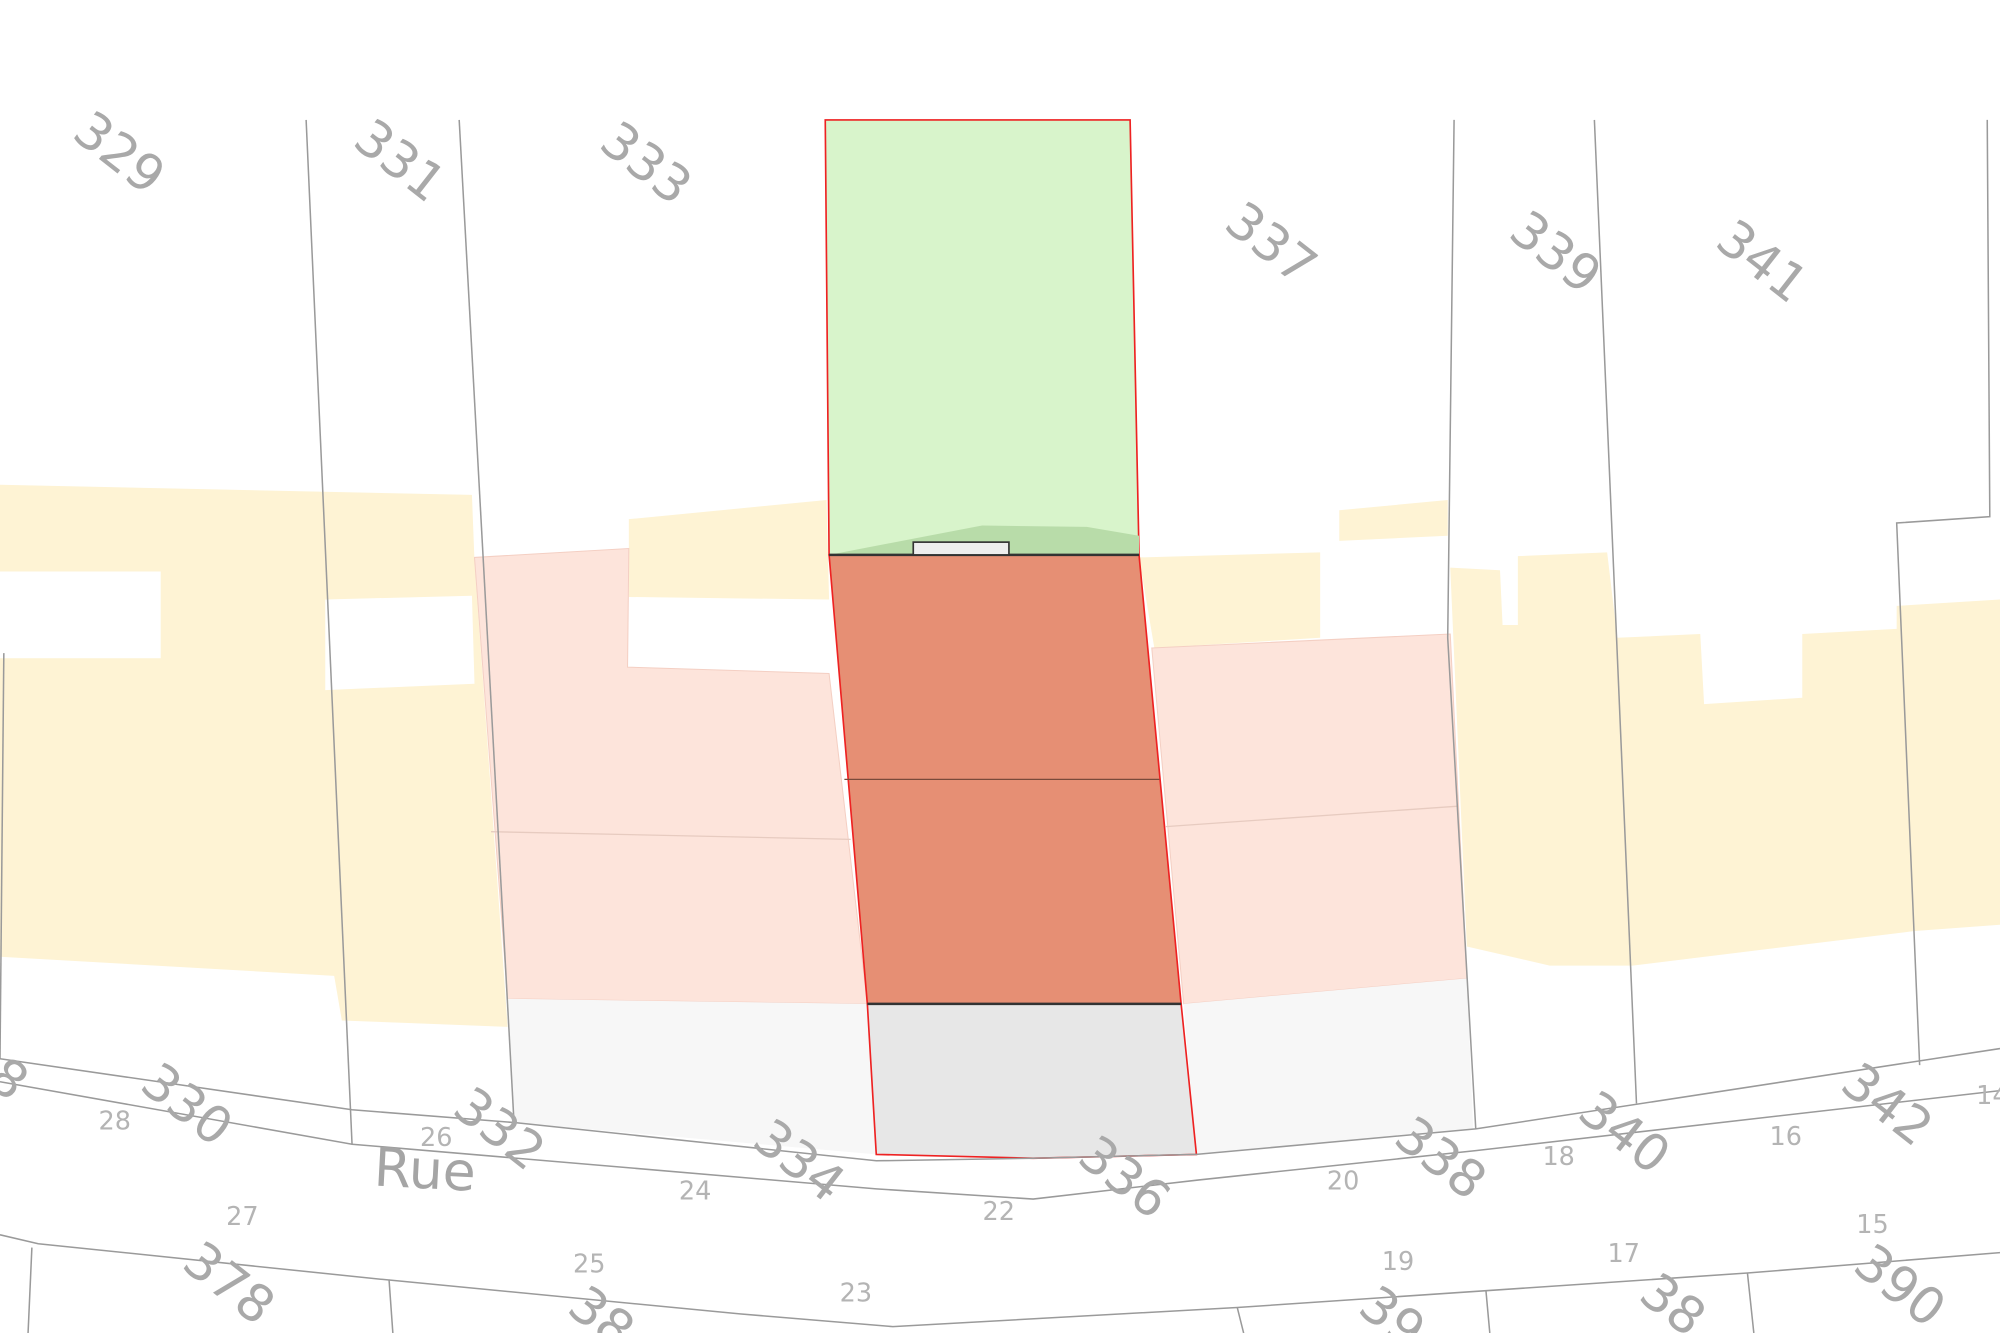 The image size is (2000, 1333). Describe the element at coordinates (1623, 1254) in the screenshot. I see `house-number: 17` at that location.